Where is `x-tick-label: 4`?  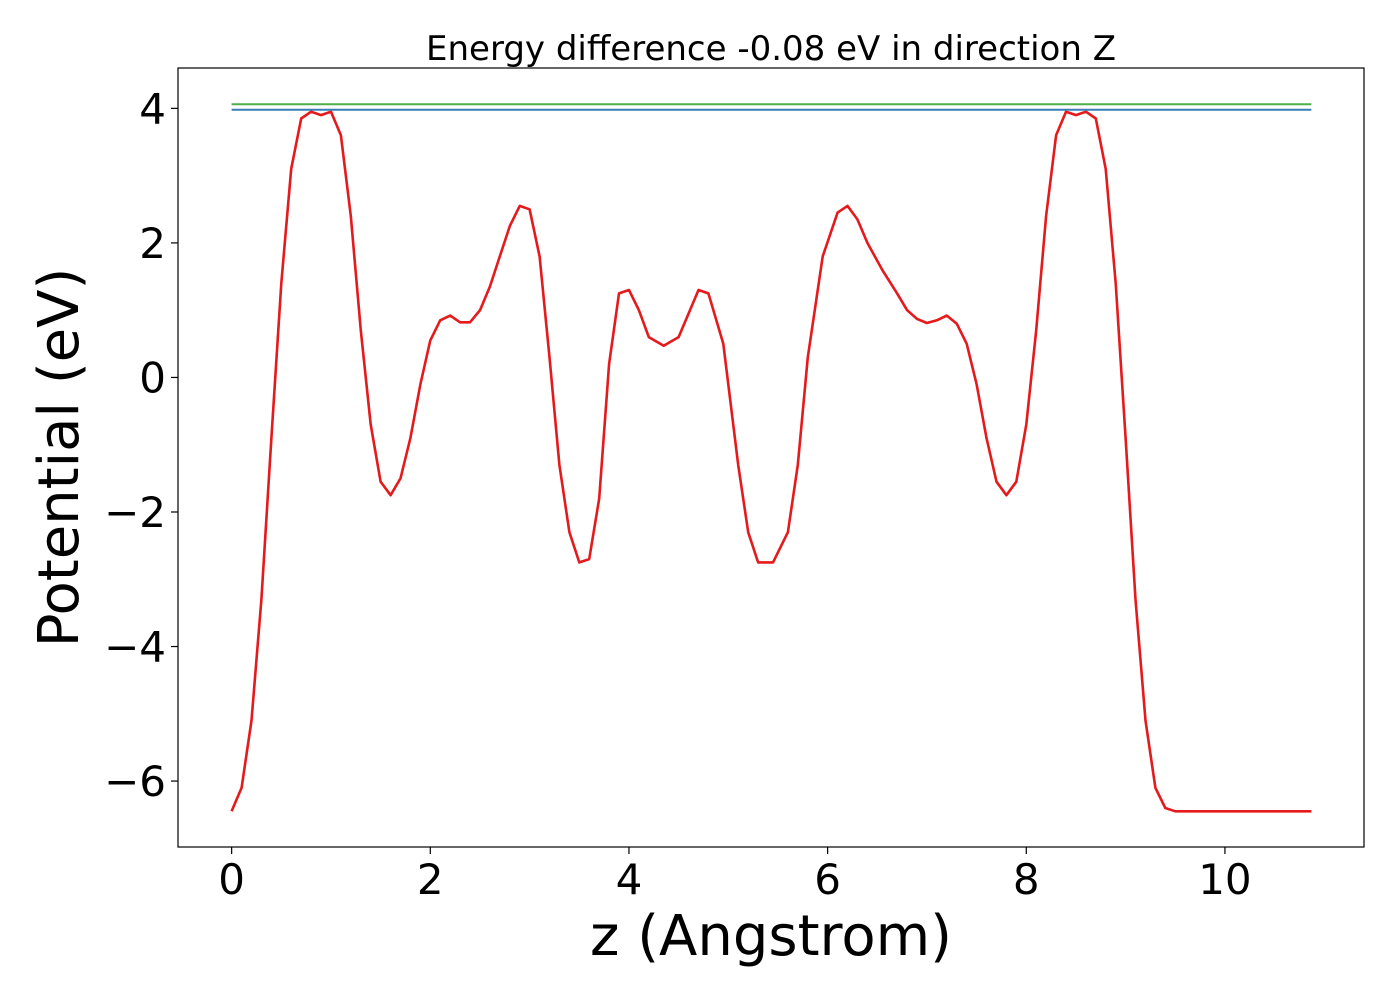
x-tick-label: 4 is located at coordinates (629, 879).